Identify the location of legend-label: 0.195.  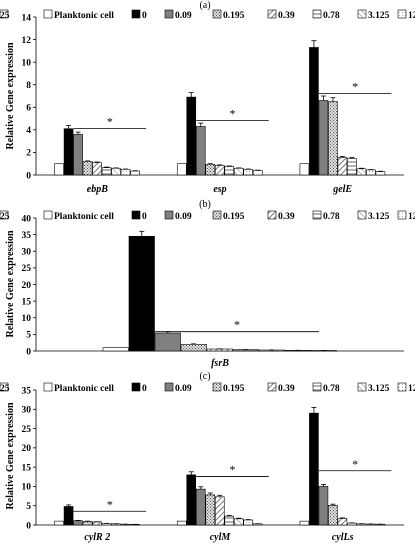
(234, 16).